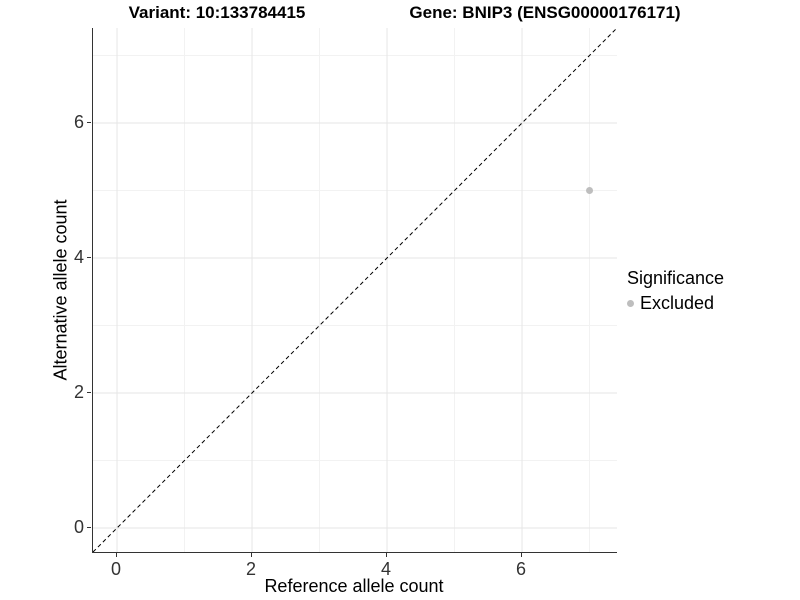 The image size is (800, 600). What do you see at coordinates (545, 12) in the screenshot?
I see `plot-title-gene: Gene: BNIP3 (ENSG00000176171)` at bounding box center [545, 12].